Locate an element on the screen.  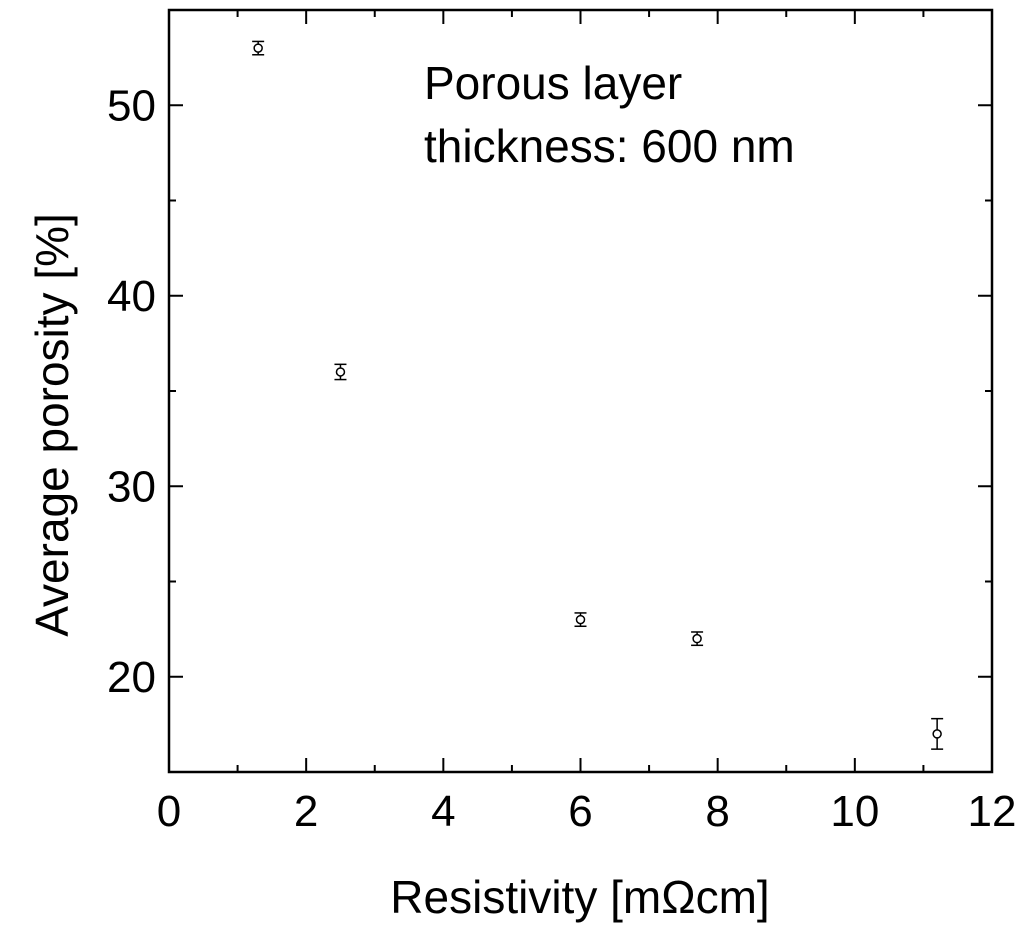
x-tick-label: 0 is located at coordinates (169, 811).